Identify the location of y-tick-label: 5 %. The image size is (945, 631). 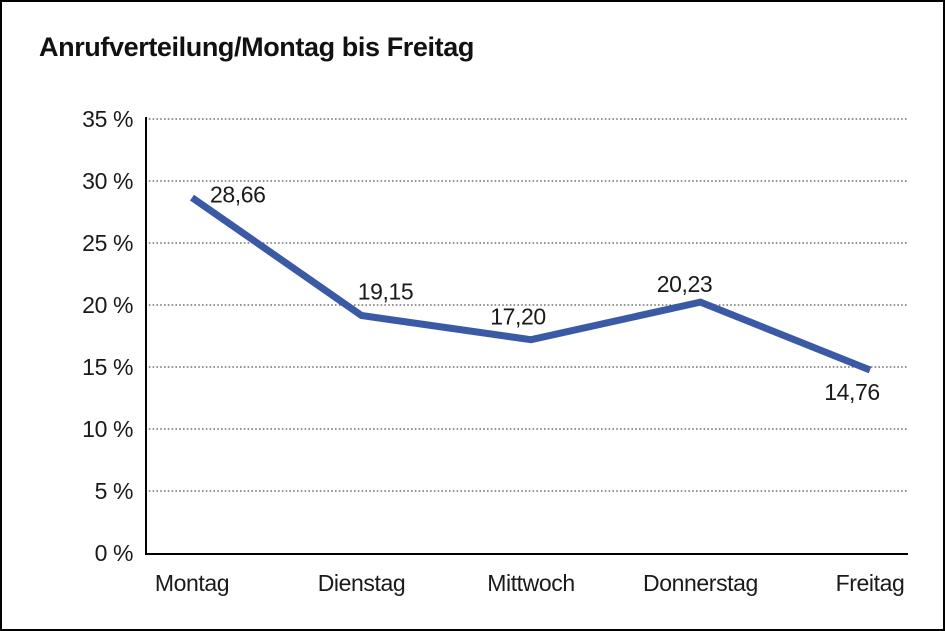
(114, 491).